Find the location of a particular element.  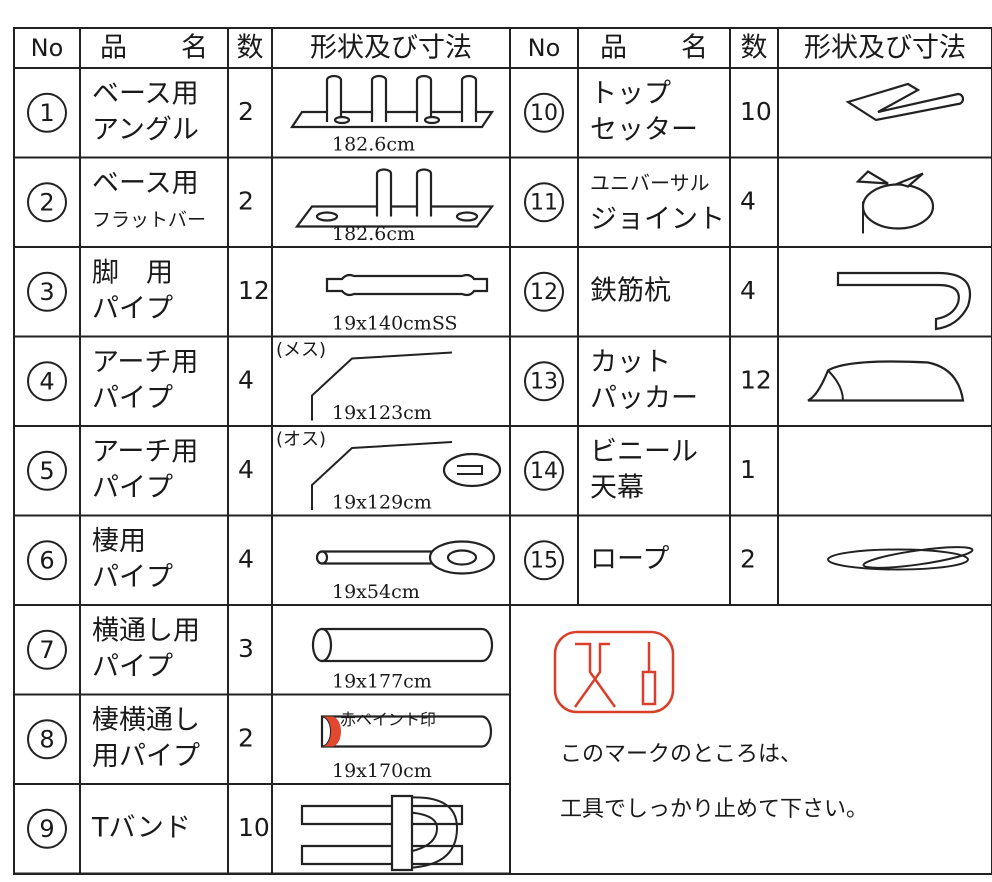

screwdriver is located at coordinates (649, 688).